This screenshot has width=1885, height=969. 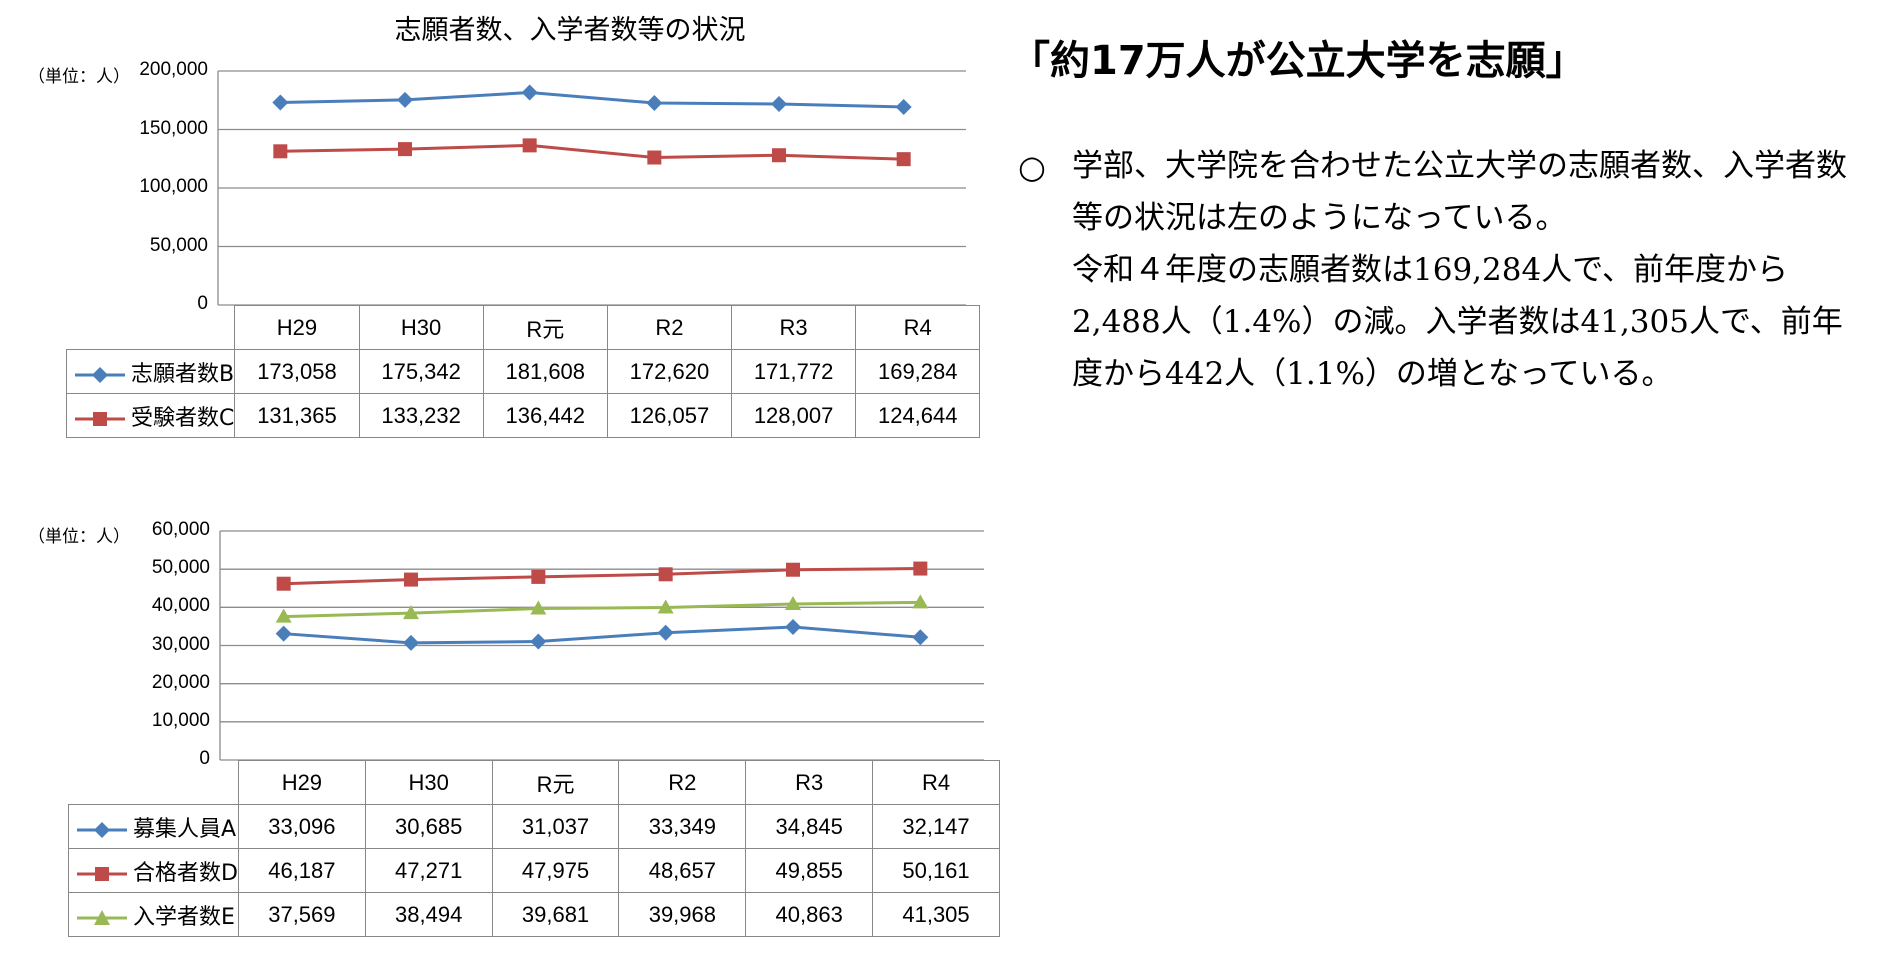 What do you see at coordinates (79, 537) in the screenshot?
I see `chart2-unit-label: （単位：人）` at bounding box center [79, 537].